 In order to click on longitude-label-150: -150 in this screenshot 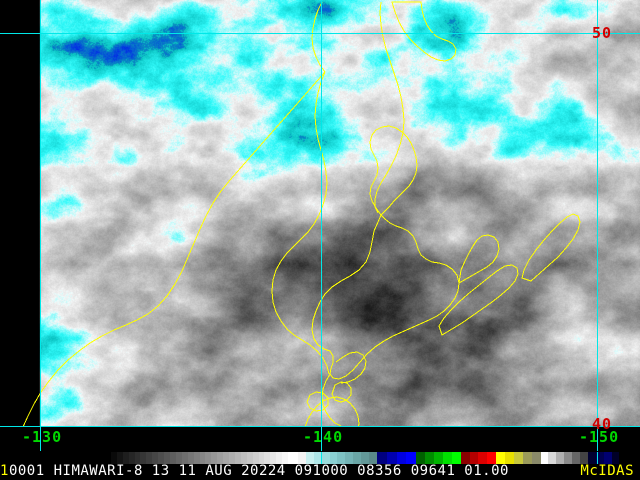, I will do `click(599, 437)`.